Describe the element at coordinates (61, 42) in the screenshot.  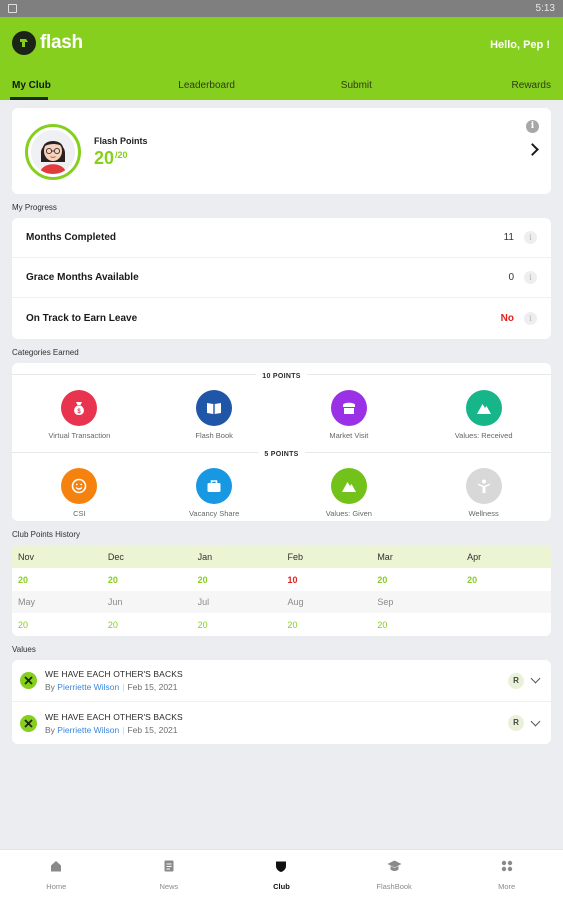
I see `brand-name: flash` at that location.